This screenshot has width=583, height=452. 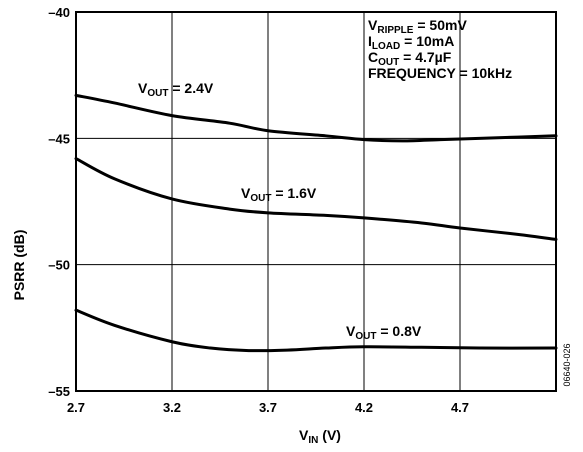 What do you see at coordinates (59, 12) in the screenshot?
I see `y-tick-label: –40` at bounding box center [59, 12].